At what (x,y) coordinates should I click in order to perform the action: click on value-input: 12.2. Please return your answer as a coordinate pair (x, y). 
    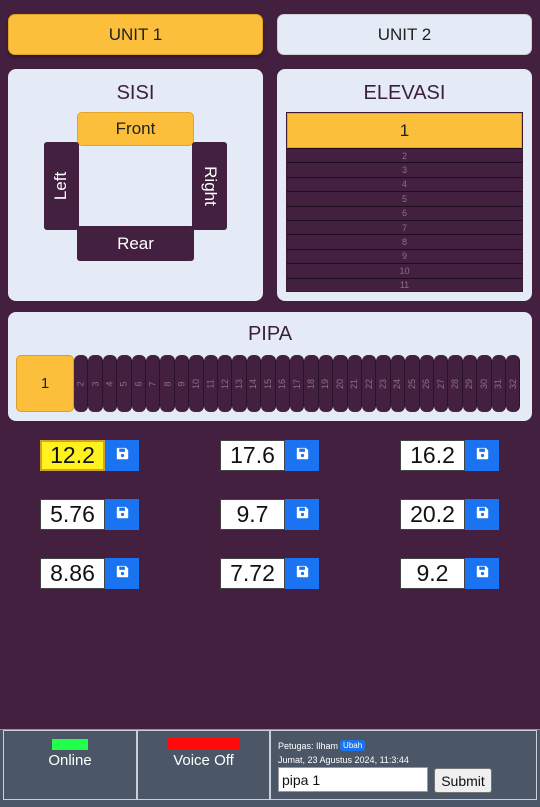
    Looking at the image, I should click on (72, 455).